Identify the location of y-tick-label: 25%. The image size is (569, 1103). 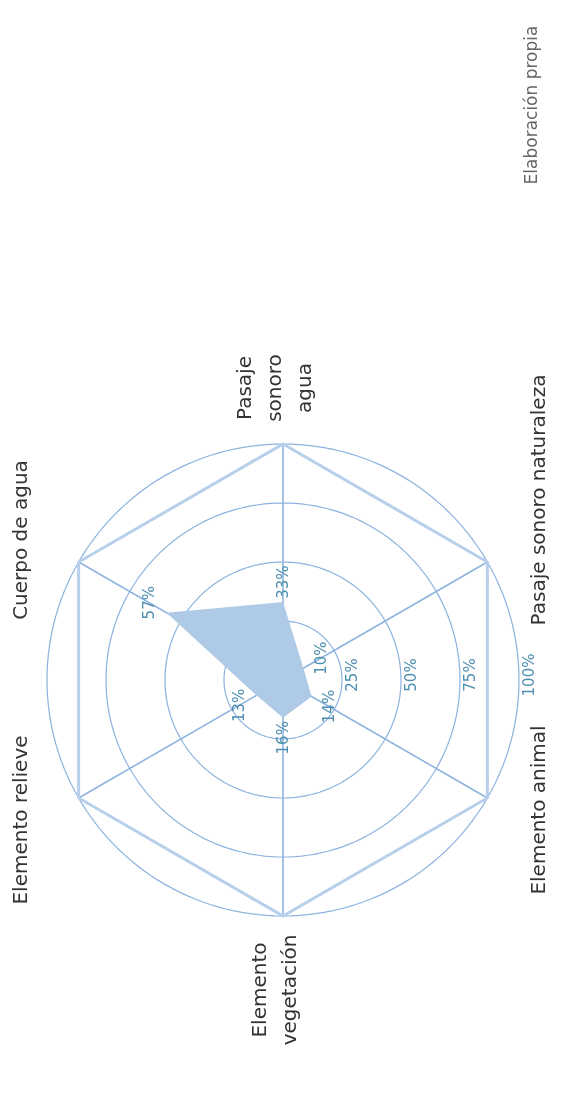
(352, 675).